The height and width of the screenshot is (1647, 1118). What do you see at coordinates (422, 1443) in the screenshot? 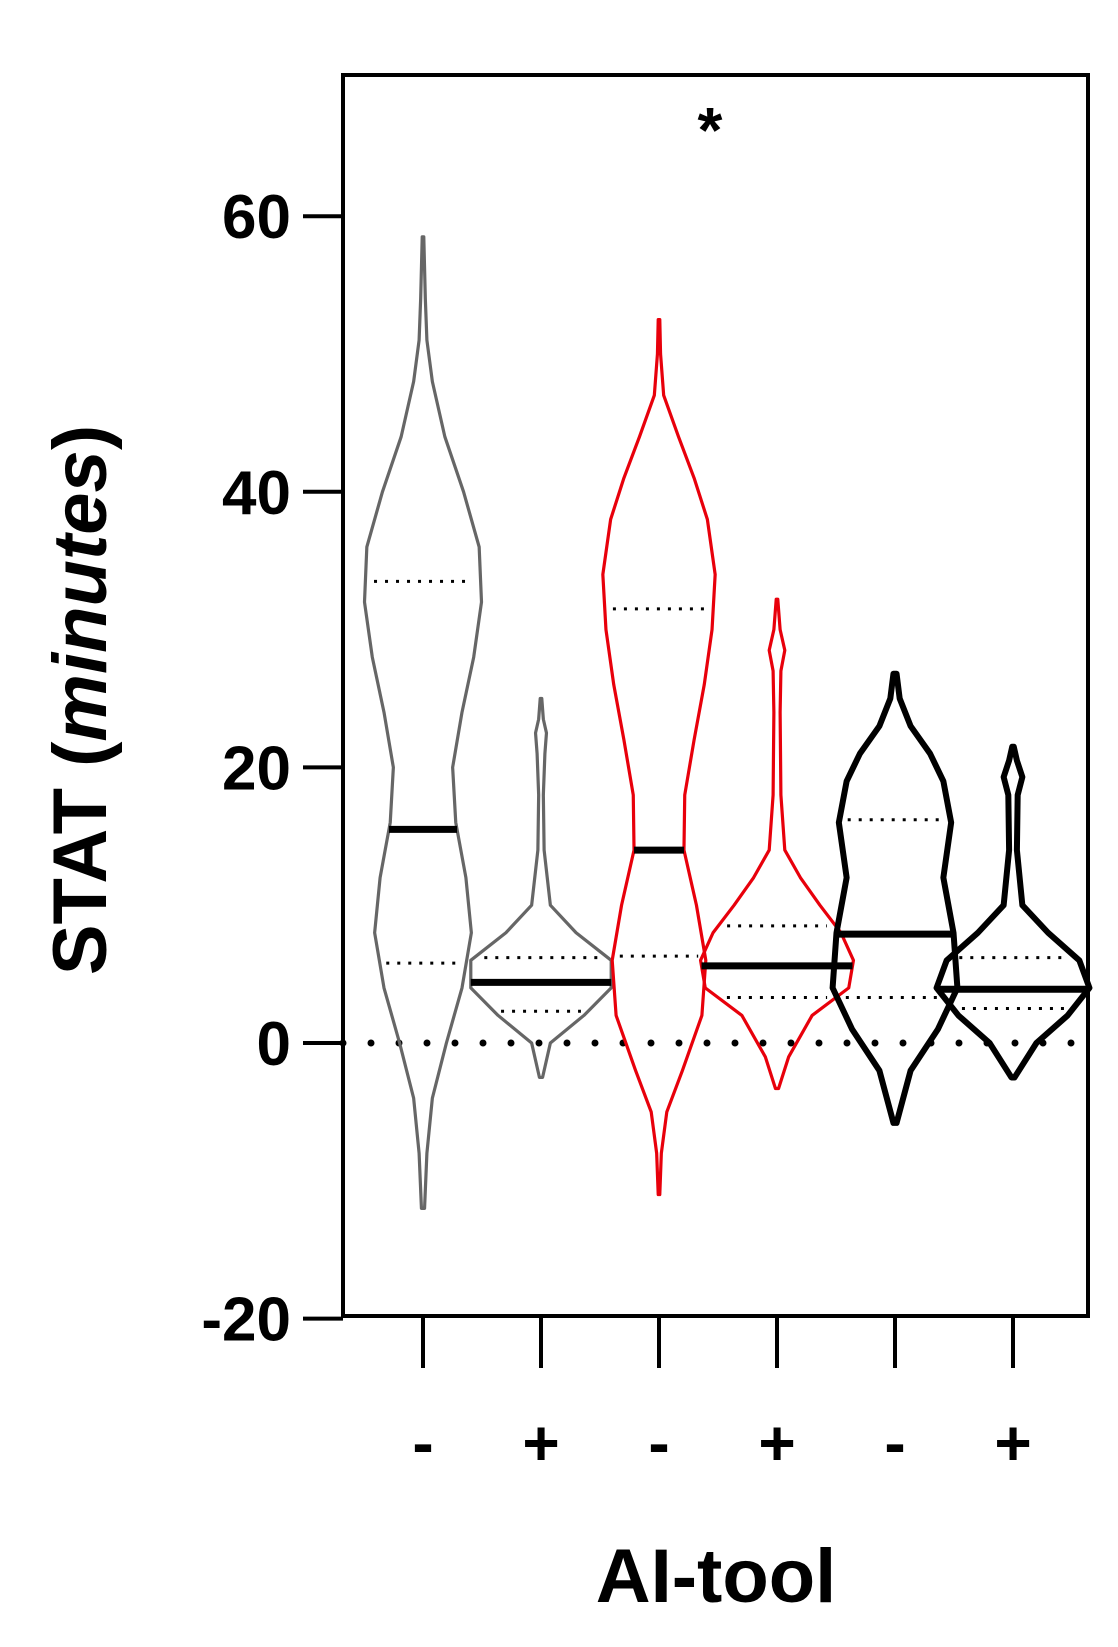
I see `category-label-1: -` at bounding box center [422, 1443].